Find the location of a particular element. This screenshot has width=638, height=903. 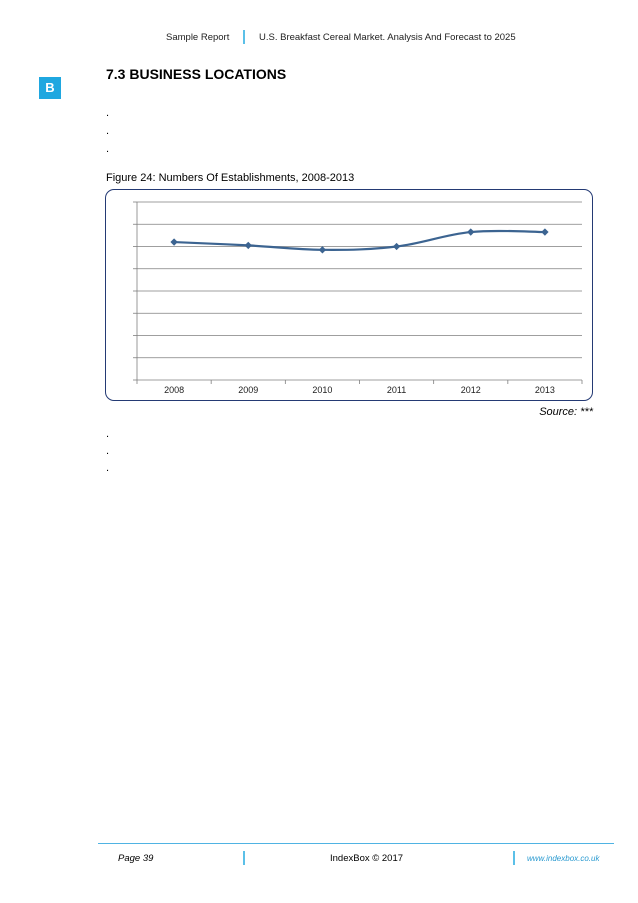

placeholder-dots-top: . . . is located at coordinates (107, 131).